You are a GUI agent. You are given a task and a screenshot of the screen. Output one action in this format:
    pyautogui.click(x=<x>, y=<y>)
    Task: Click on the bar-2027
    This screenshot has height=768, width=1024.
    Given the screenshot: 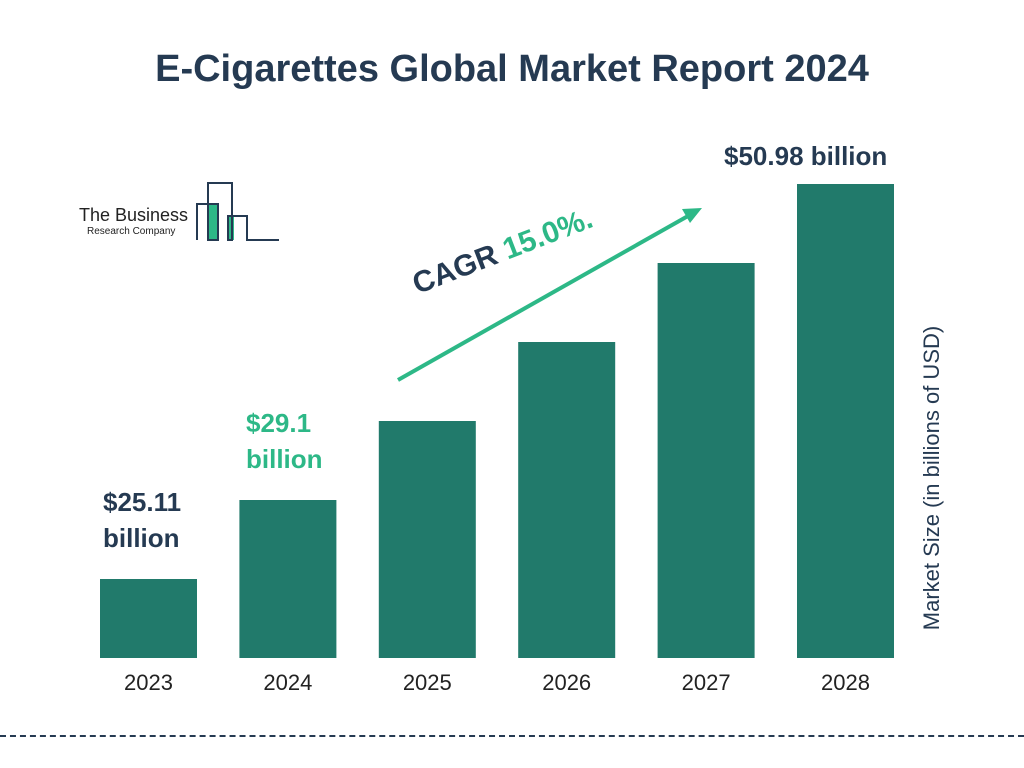 What is the action you would take?
    pyautogui.click(x=706, y=460)
    